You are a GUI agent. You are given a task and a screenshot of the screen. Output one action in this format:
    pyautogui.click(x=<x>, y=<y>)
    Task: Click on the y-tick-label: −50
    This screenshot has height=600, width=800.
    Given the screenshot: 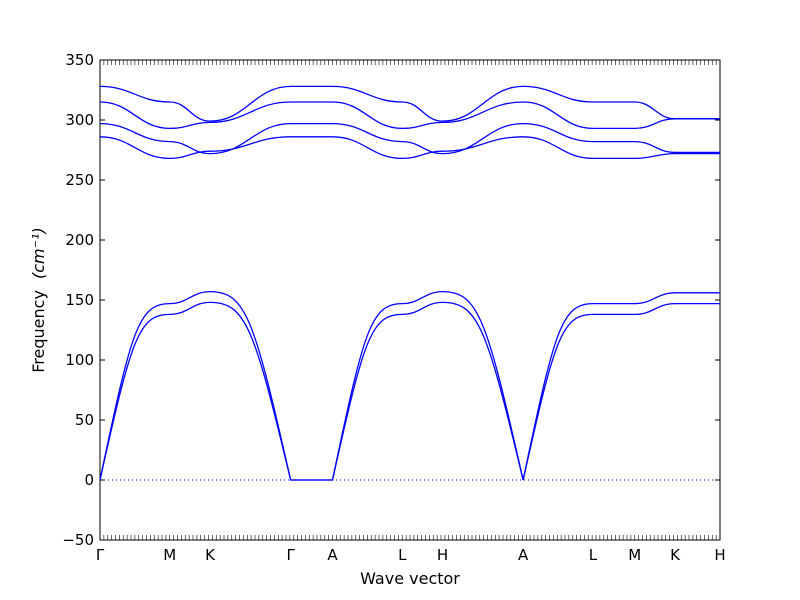 What is the action you would take?
    pyautogui.click(x=78, y=540)
    